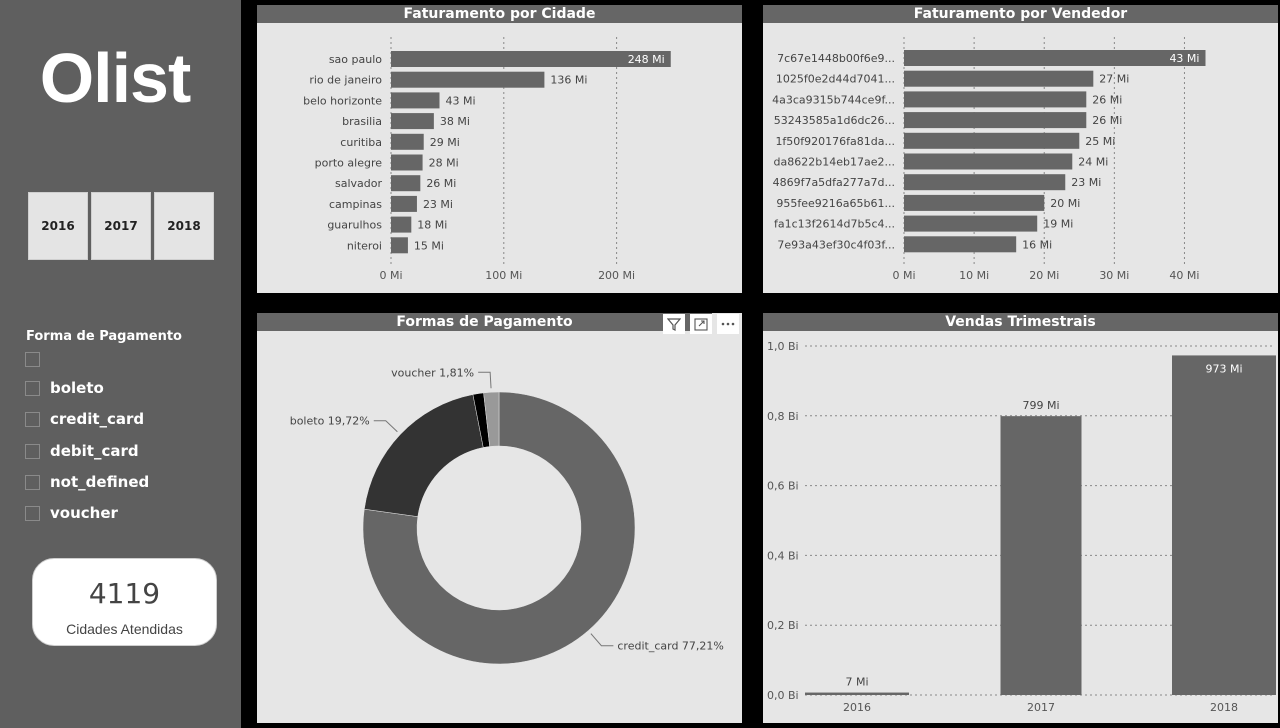 The height and width of the screenshot is (728, 1280). Describe the element at coordinates (444, 163) in the screenshot. I see `cidade-data-label: 28 Mi` at that location.